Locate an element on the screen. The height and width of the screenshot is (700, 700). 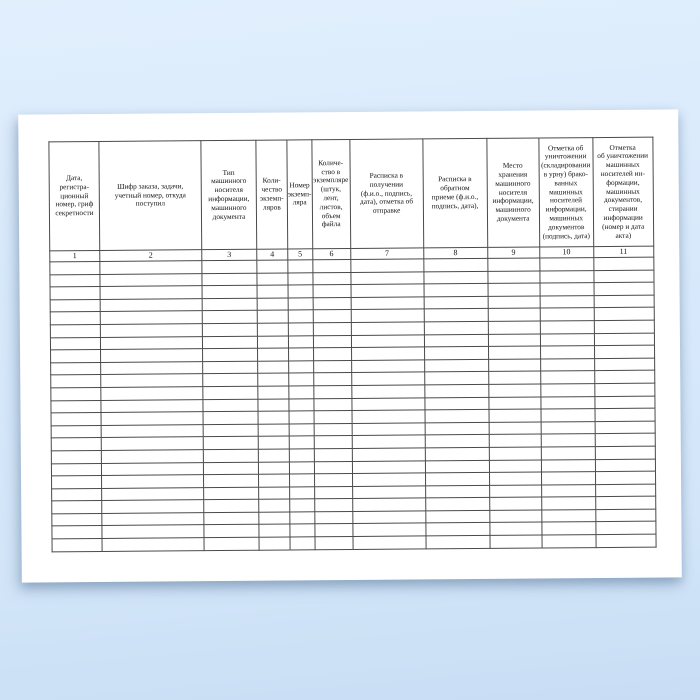
column-number-7: 7 is located at coordinates (387, 253).